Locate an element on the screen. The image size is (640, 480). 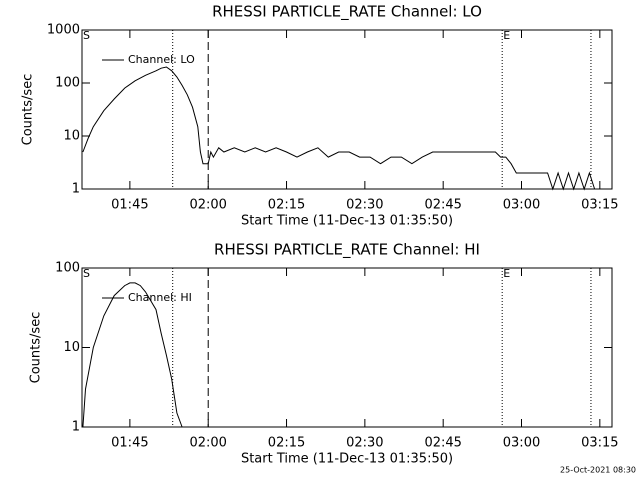
y-tick-label: 1000 is located at coordinates (63, 30).